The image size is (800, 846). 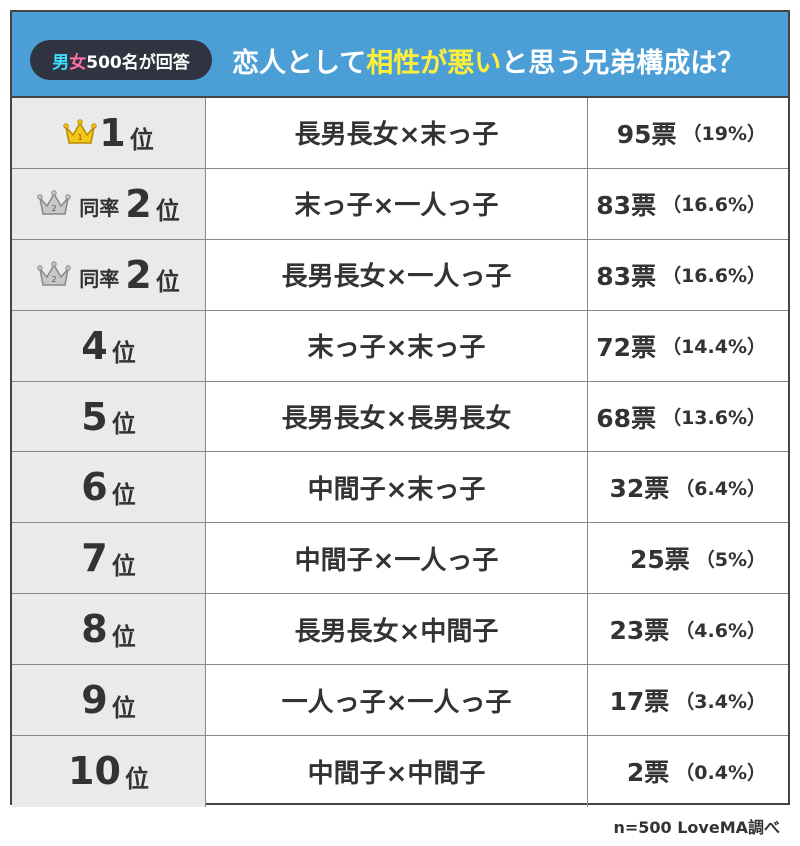 I want to click on title-post: と思う兄弟構成は？, so click(x=623, y=63).